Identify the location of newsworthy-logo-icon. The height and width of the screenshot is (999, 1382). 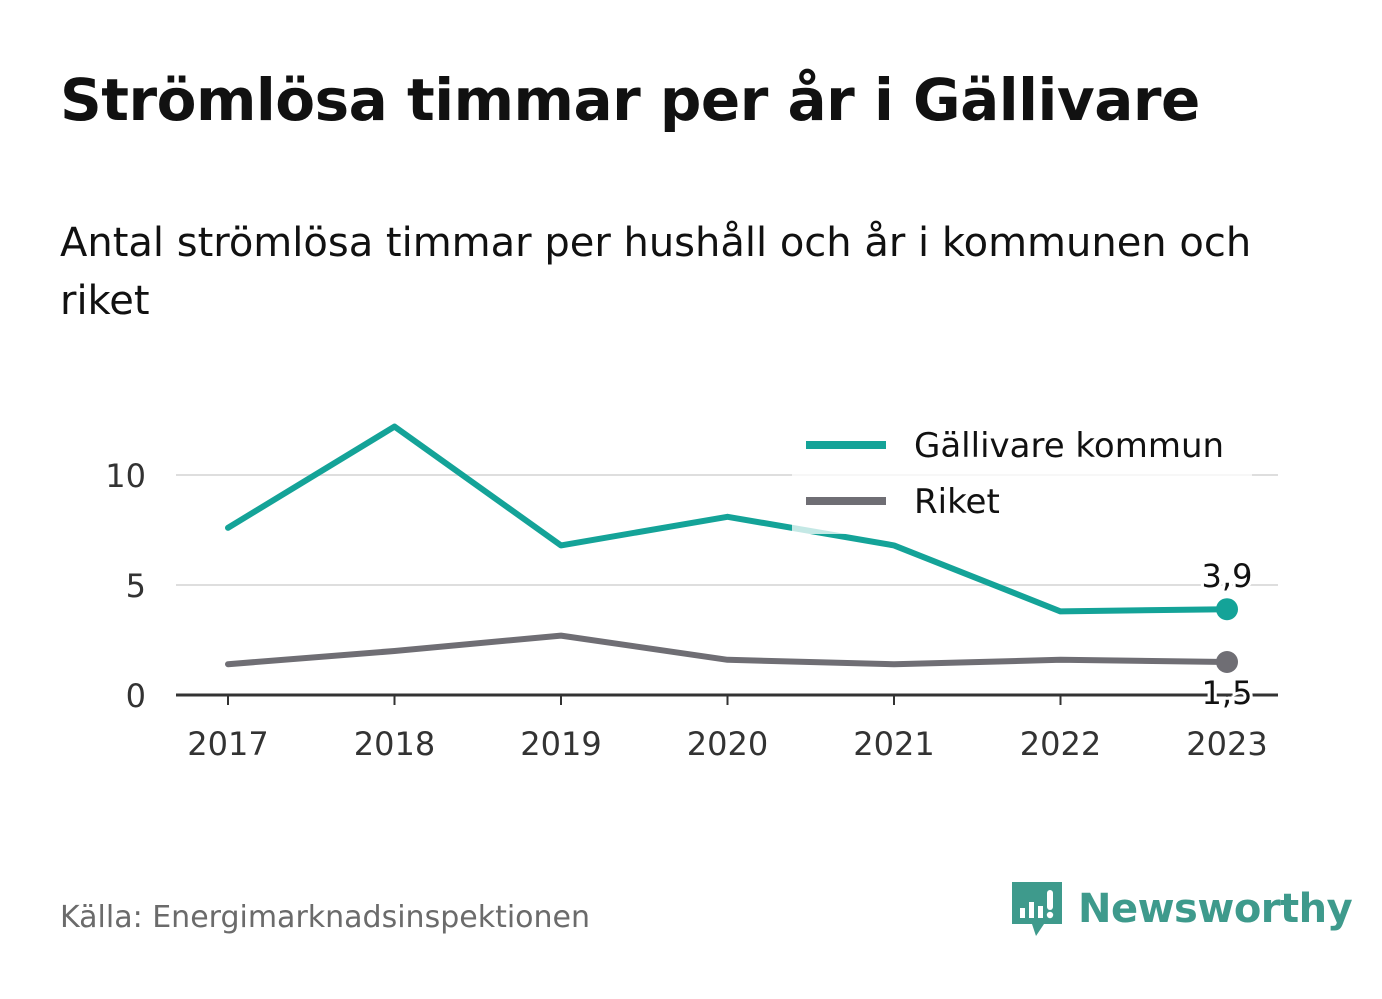
(1037, 909).